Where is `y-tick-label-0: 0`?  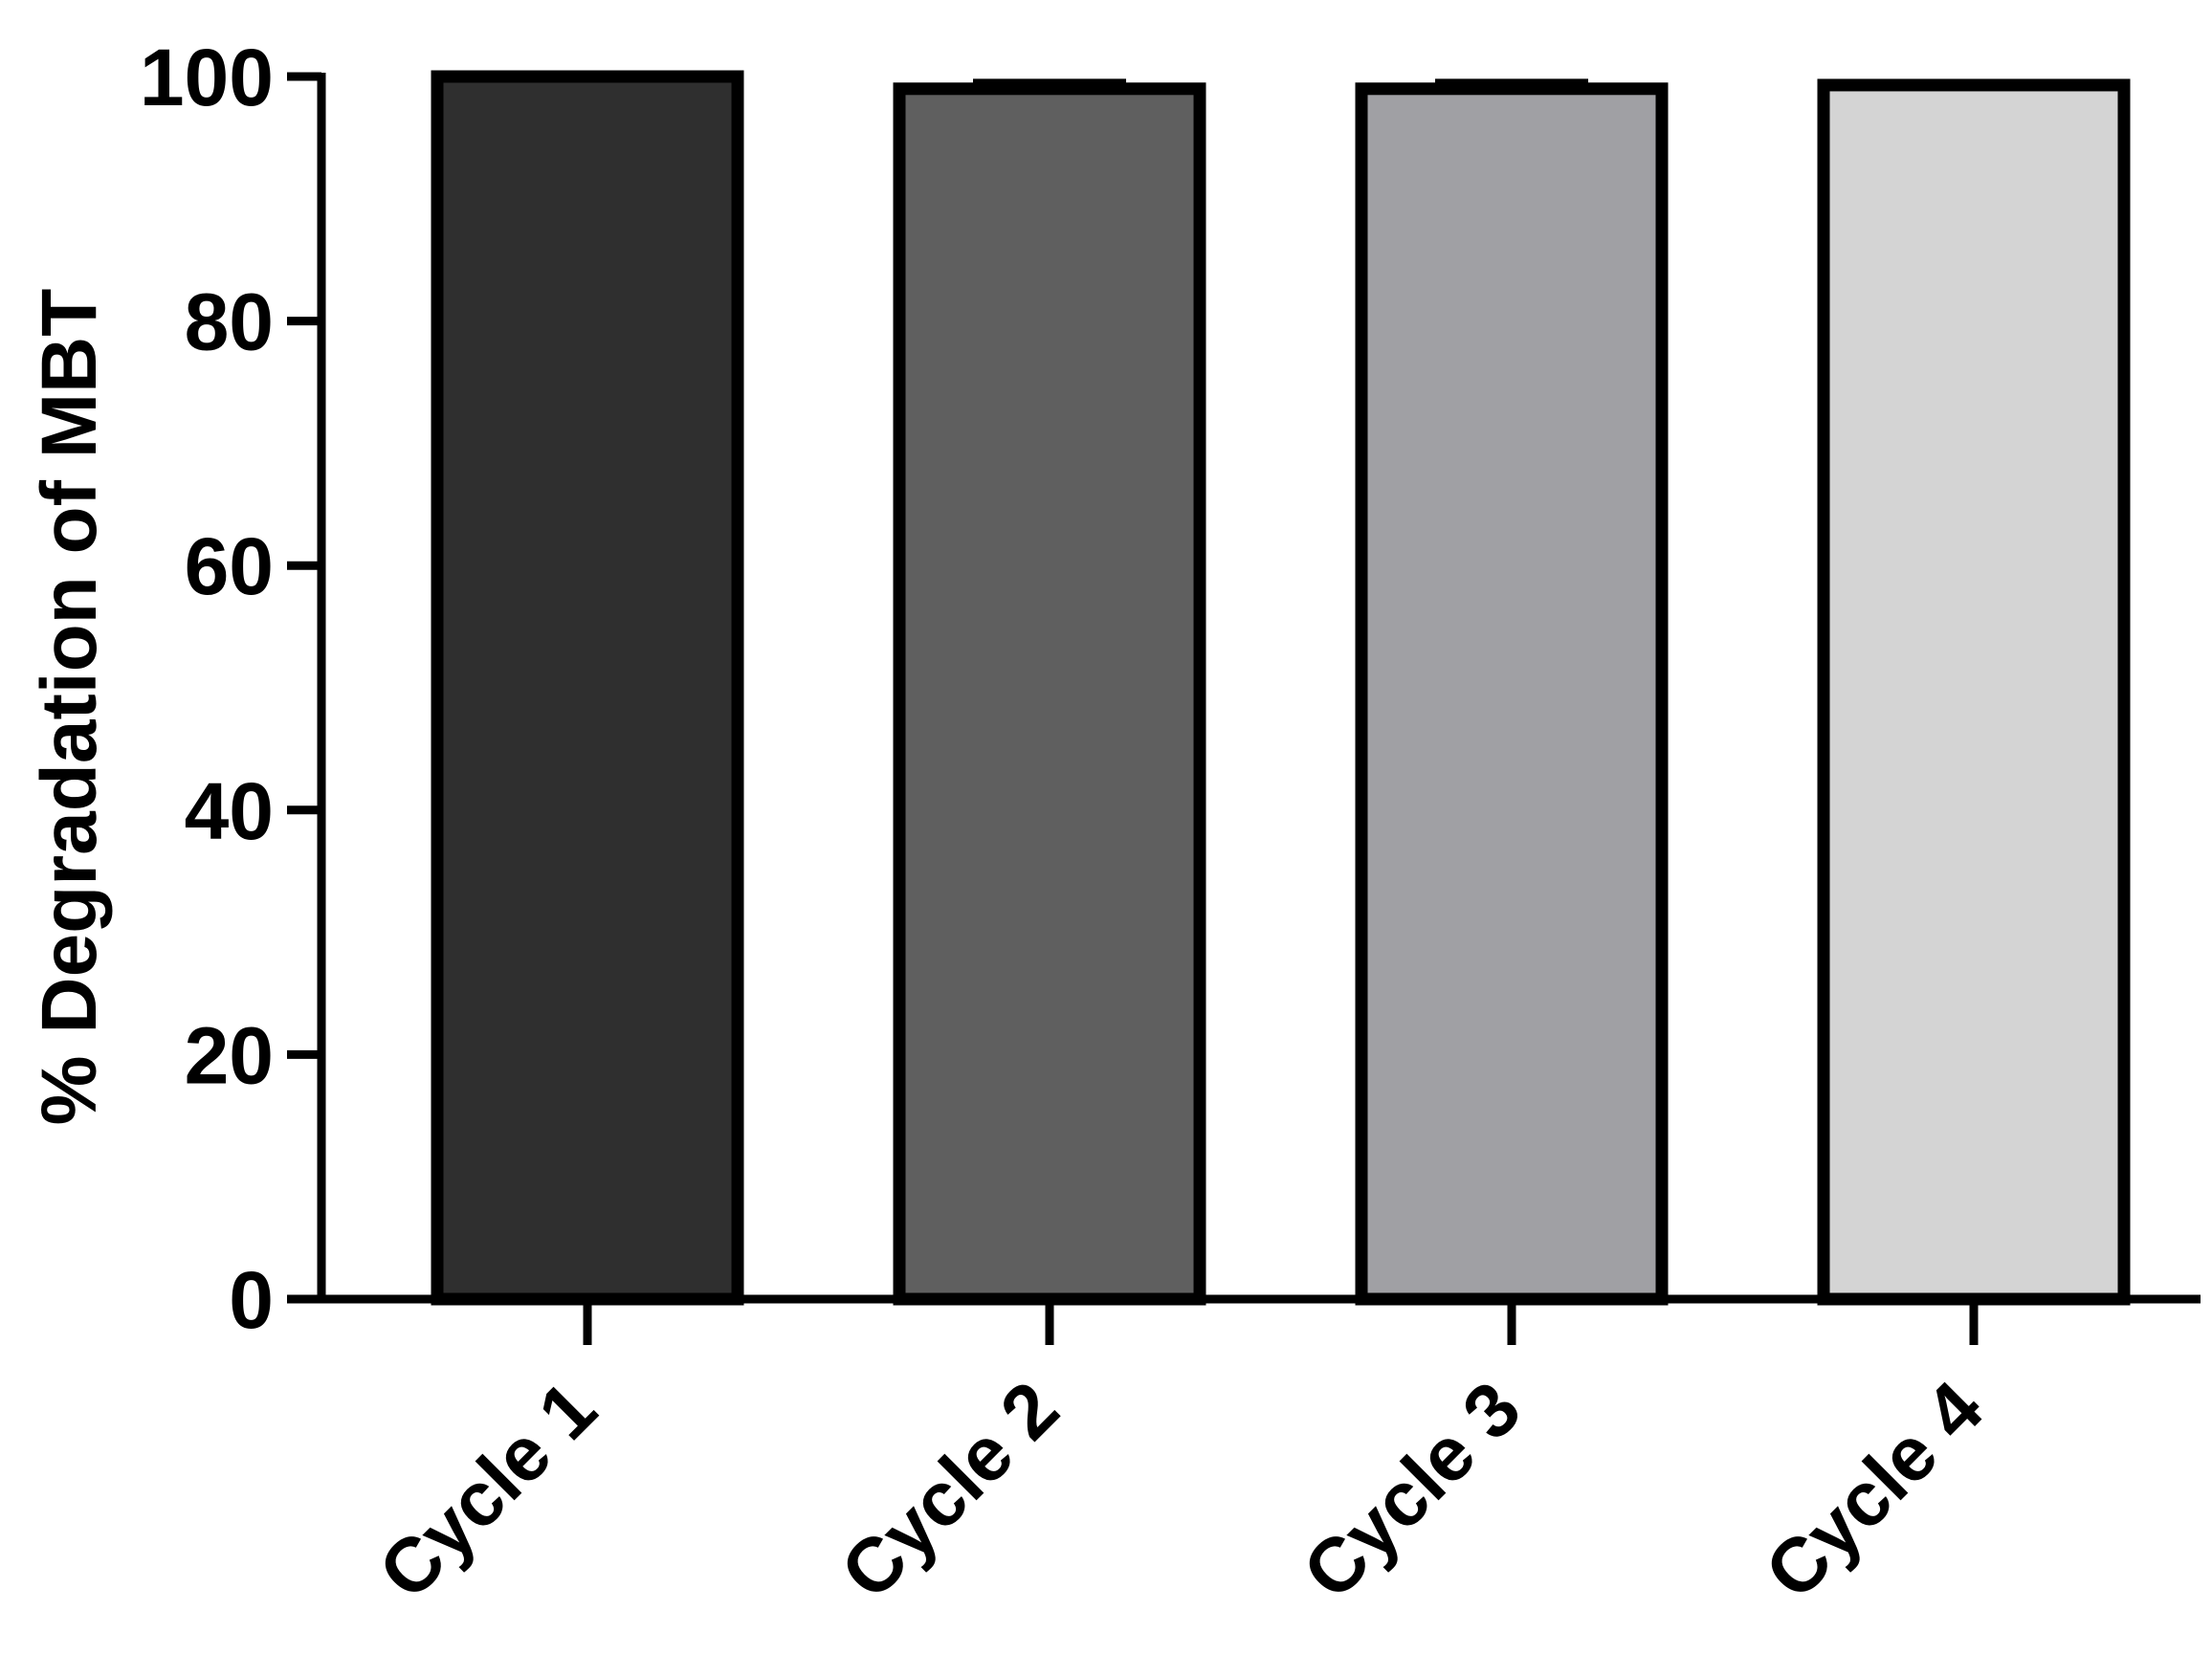
y-tick-label-0: 0 is located at coordinates (251, 1300).